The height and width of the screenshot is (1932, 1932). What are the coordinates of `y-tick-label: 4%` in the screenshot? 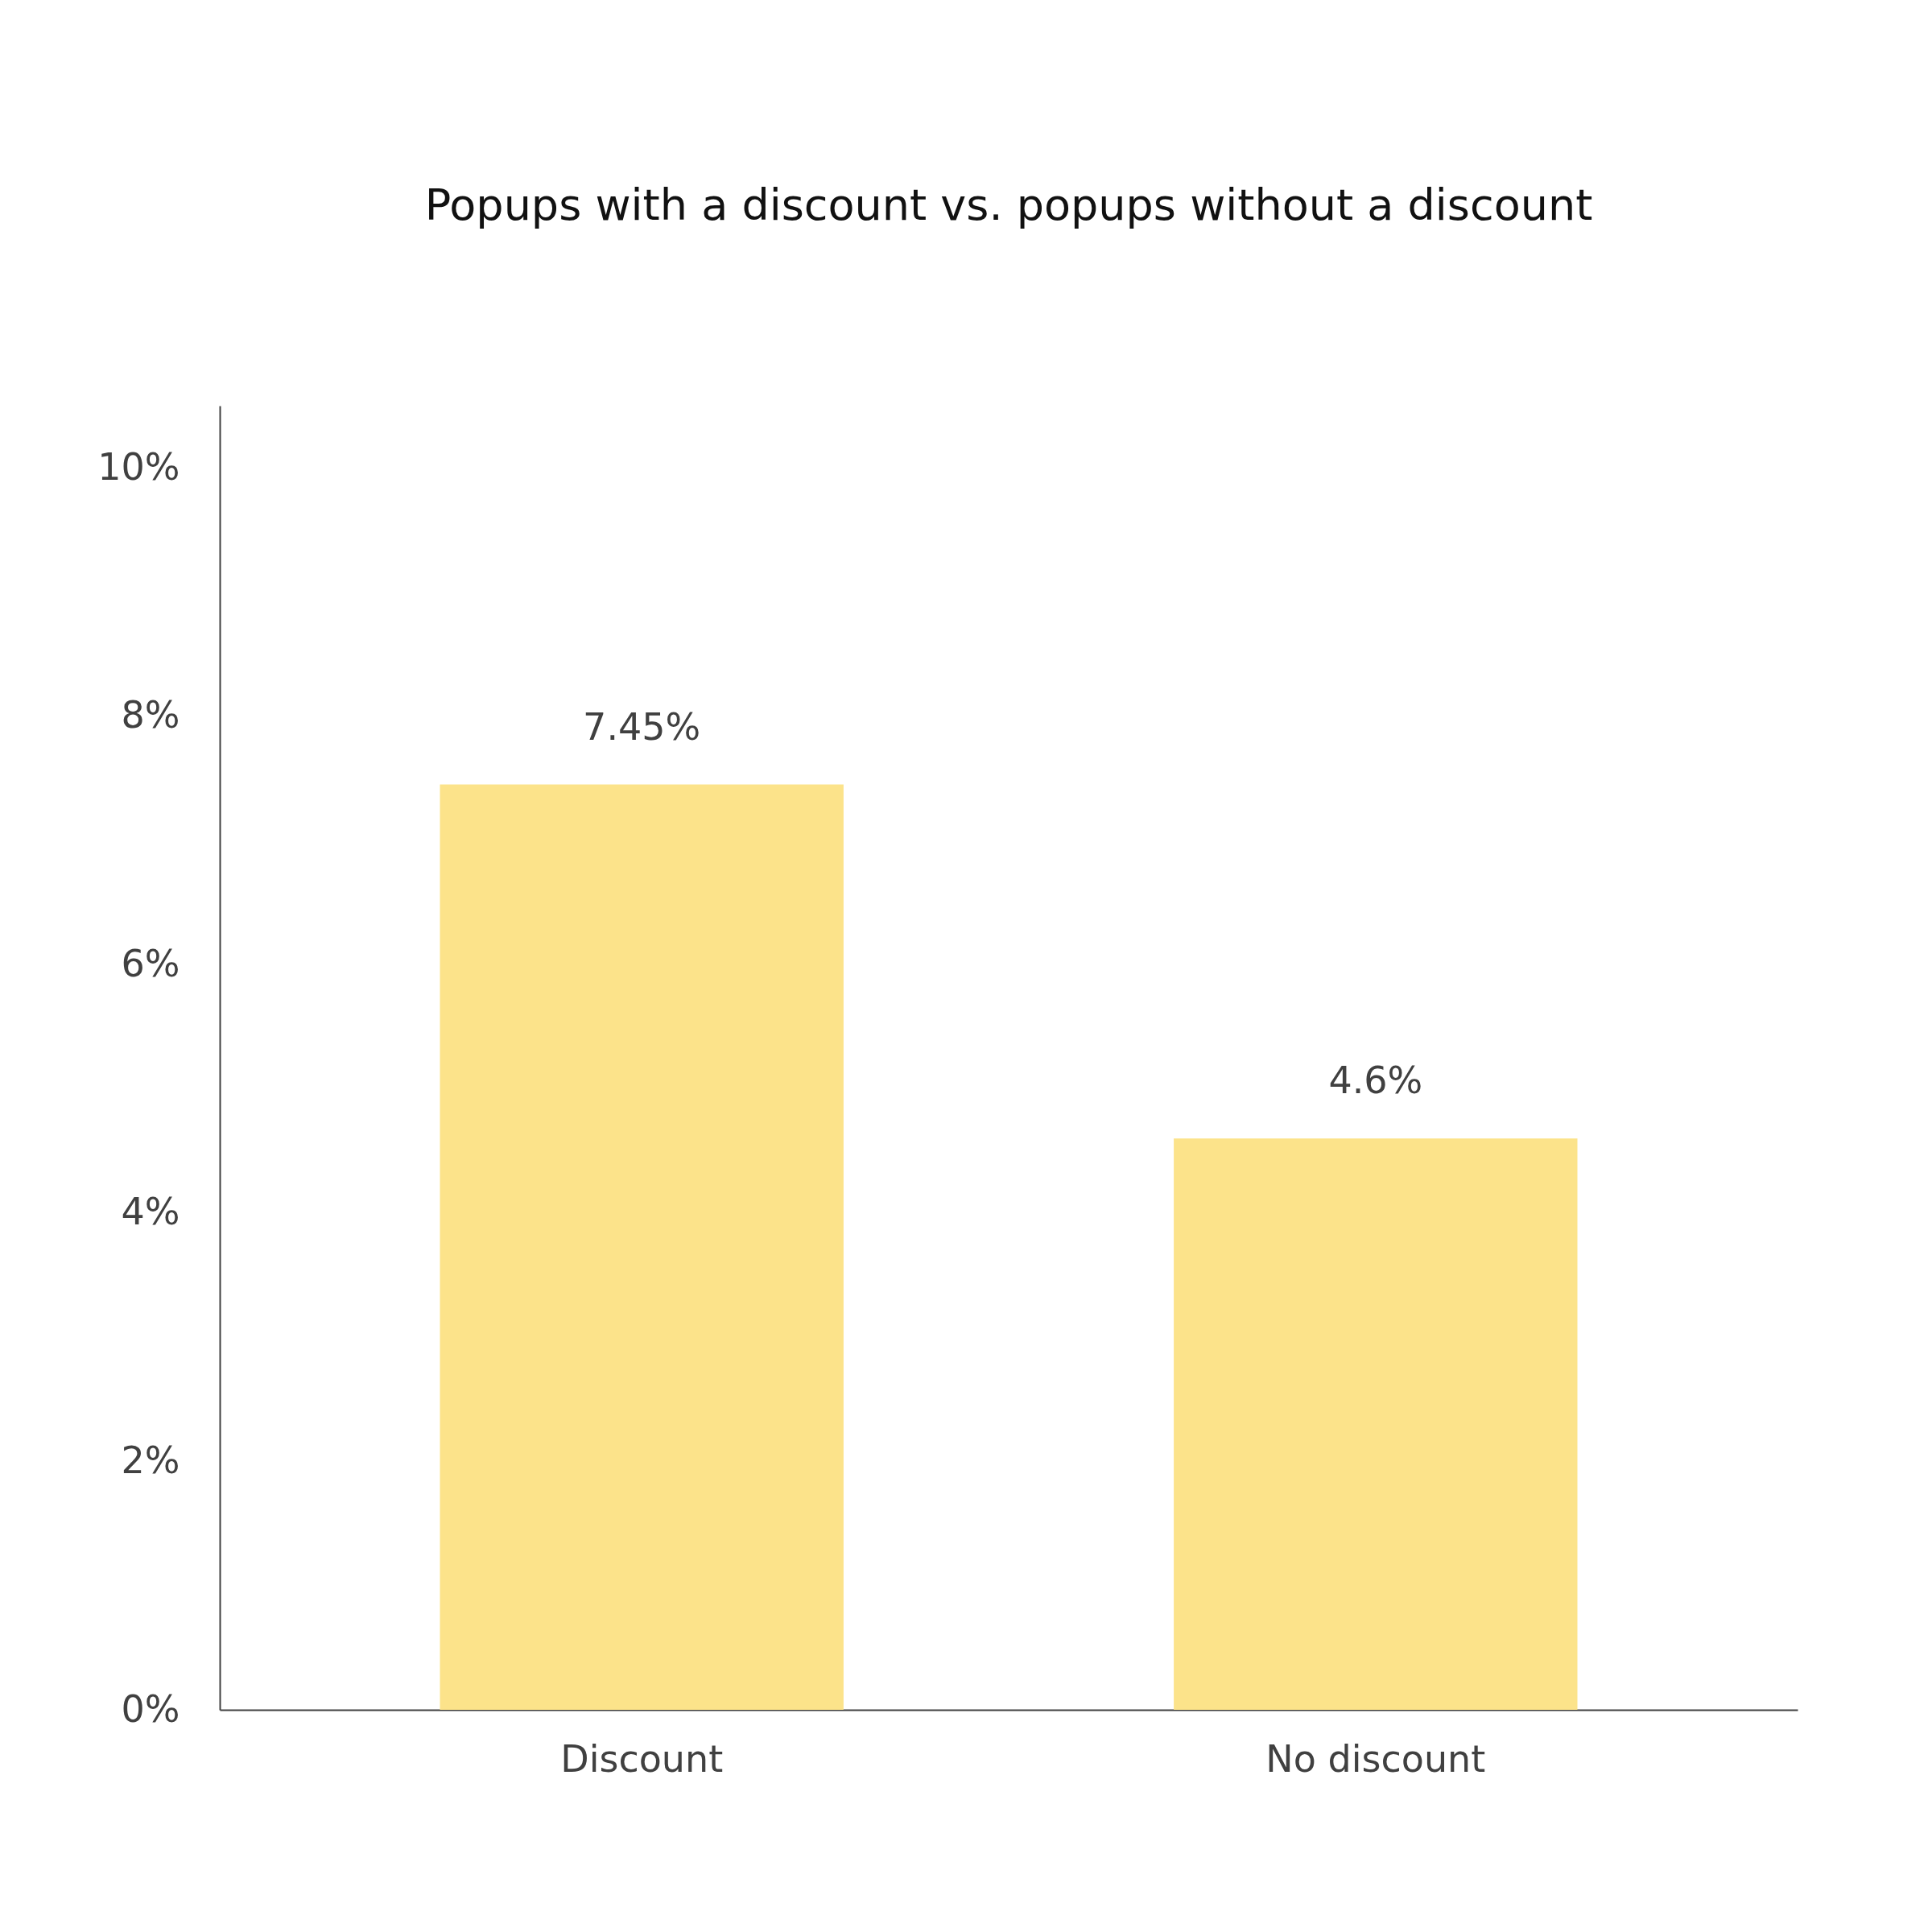 It's located at (150, 1212).